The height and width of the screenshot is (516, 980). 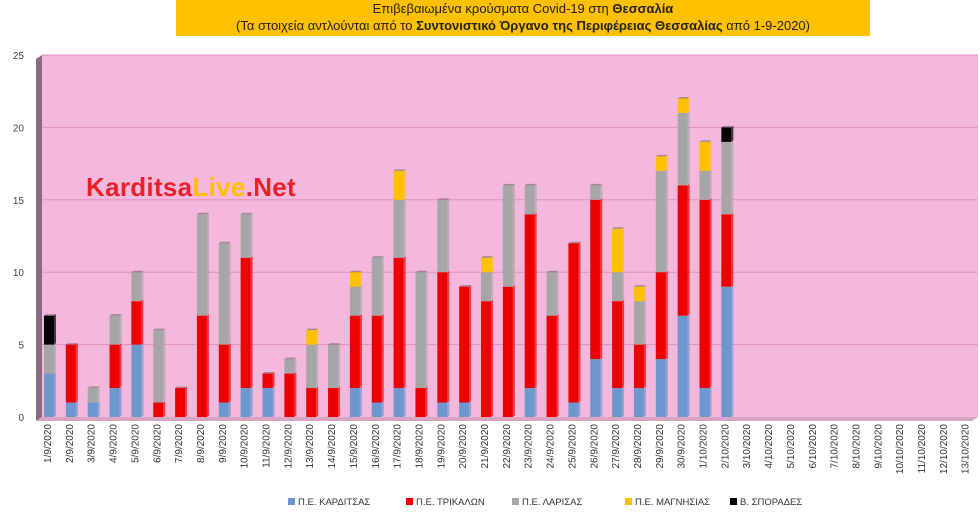 What do you see at coordinates (310, 446) in the screenshot?
I see `x-tick-label: 13/9/2020` at bounding box center [310, 446].